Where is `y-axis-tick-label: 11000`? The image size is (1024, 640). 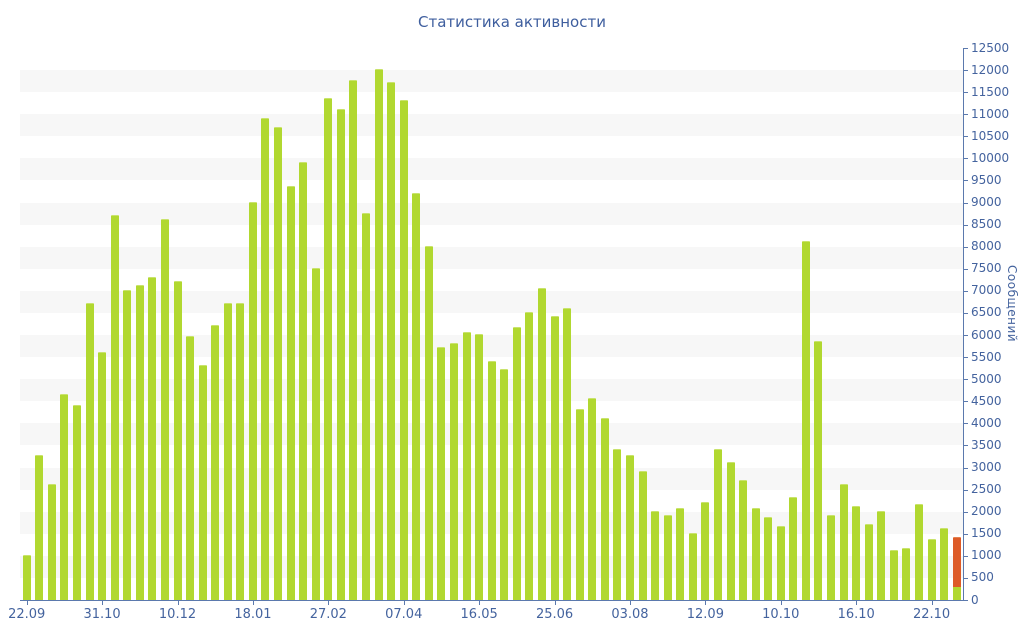
y-axis-tick-label: 11000 is located at coordinates (990, 113).